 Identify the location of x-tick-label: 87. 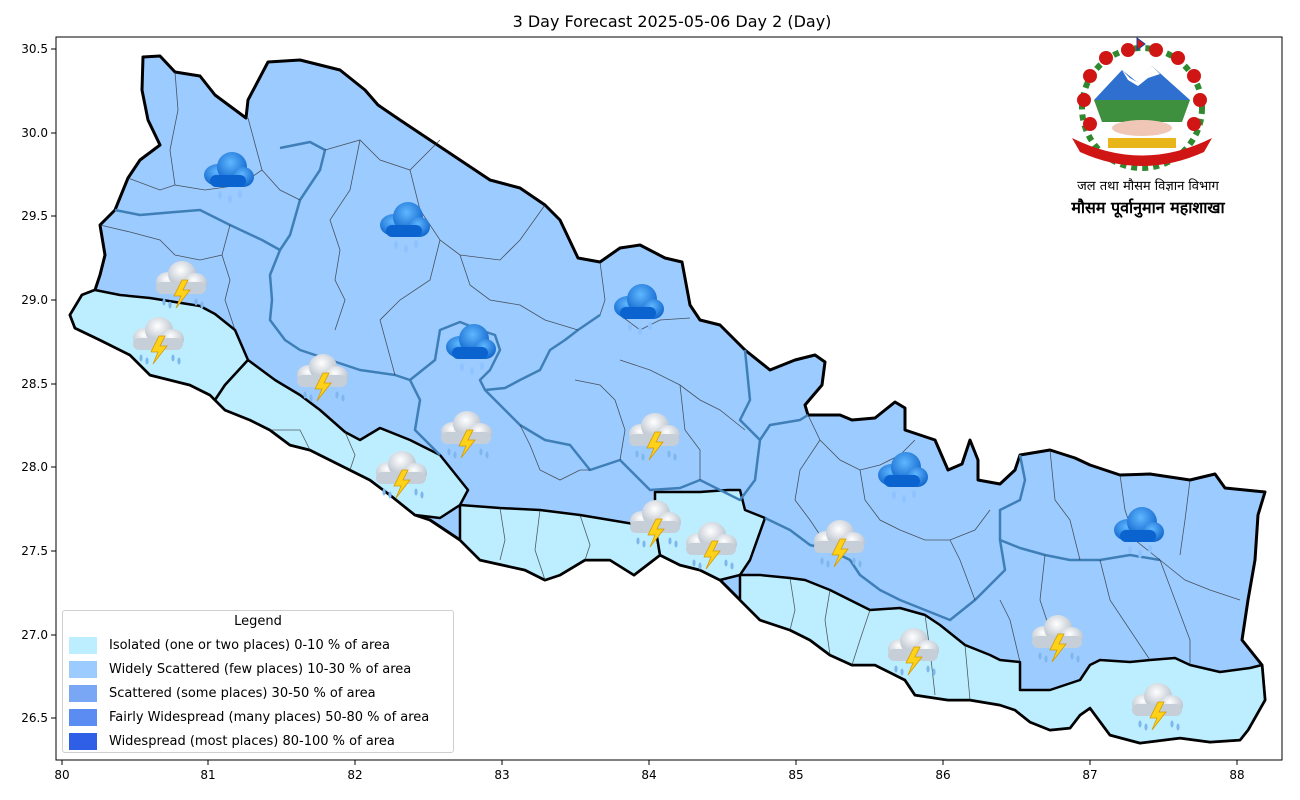
(1089, 775).